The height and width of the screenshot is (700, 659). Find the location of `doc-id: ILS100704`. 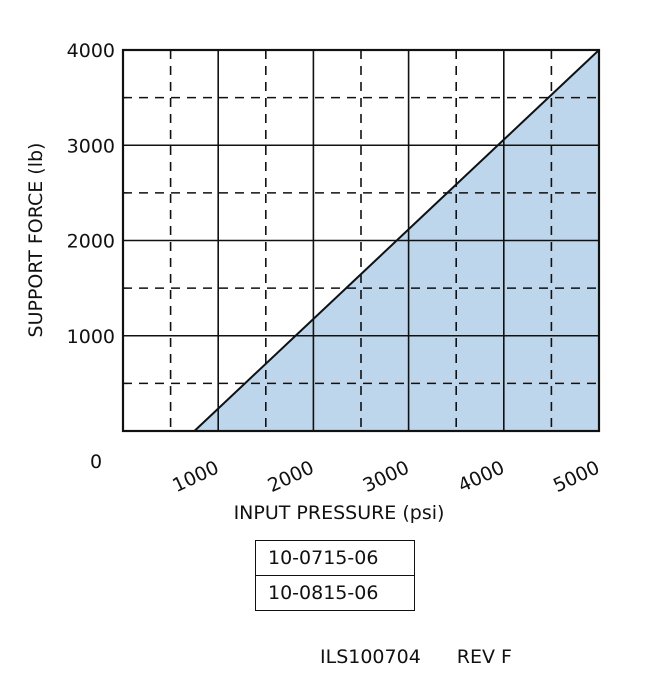

doc-id: ILS100704 is located at coordinates (370, 657).